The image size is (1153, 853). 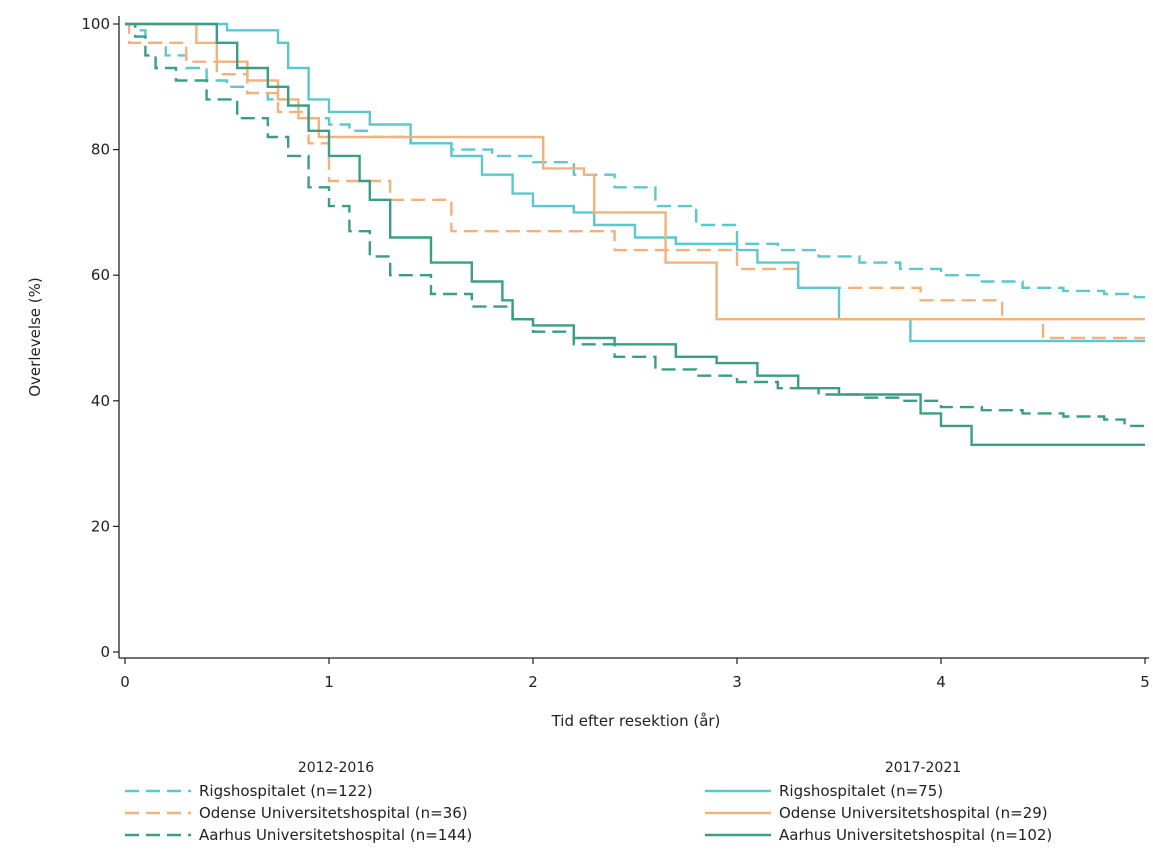 I want to click on x-tick-label: 3, so click(x=737, y=682).